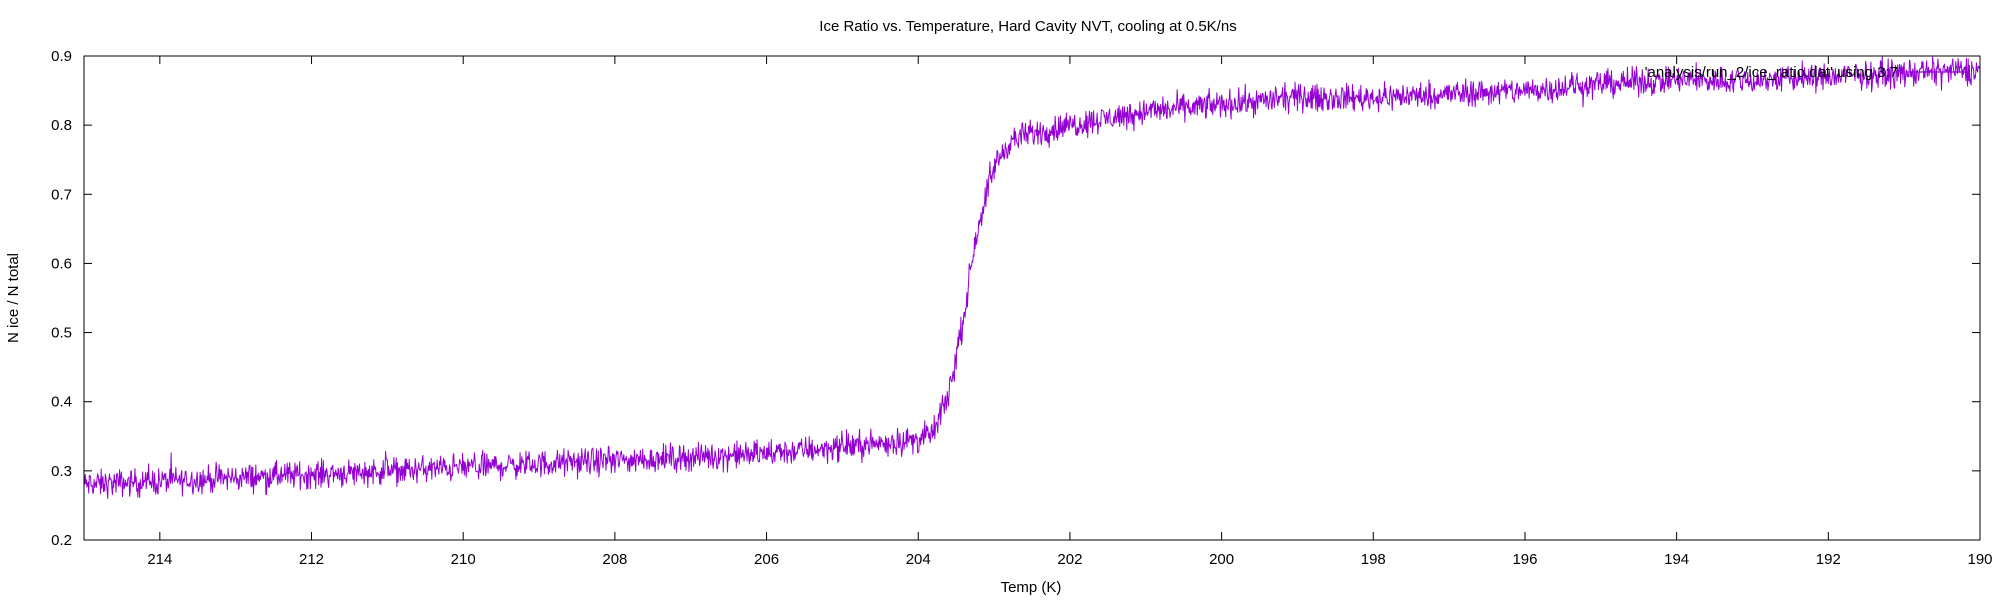  What do you see at coordinates (1828, 559) in the screenshot?
I see `x-tick-label: 192` at bounding box center [1828, 559].